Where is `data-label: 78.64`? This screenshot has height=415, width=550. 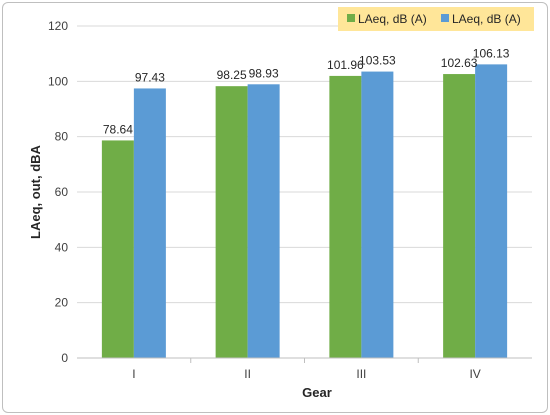 data-label: 78.64 is located at coordinates (118, 129).